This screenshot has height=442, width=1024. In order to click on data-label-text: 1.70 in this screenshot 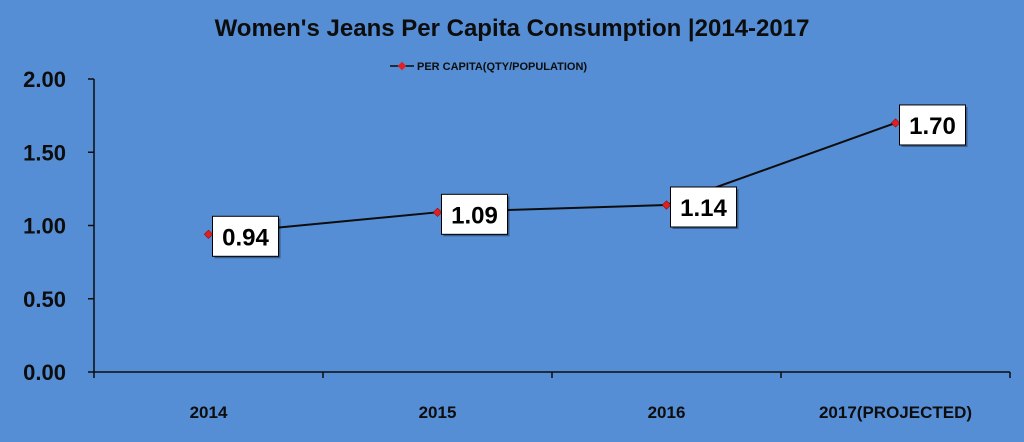, I will do `click(932, 126)`.